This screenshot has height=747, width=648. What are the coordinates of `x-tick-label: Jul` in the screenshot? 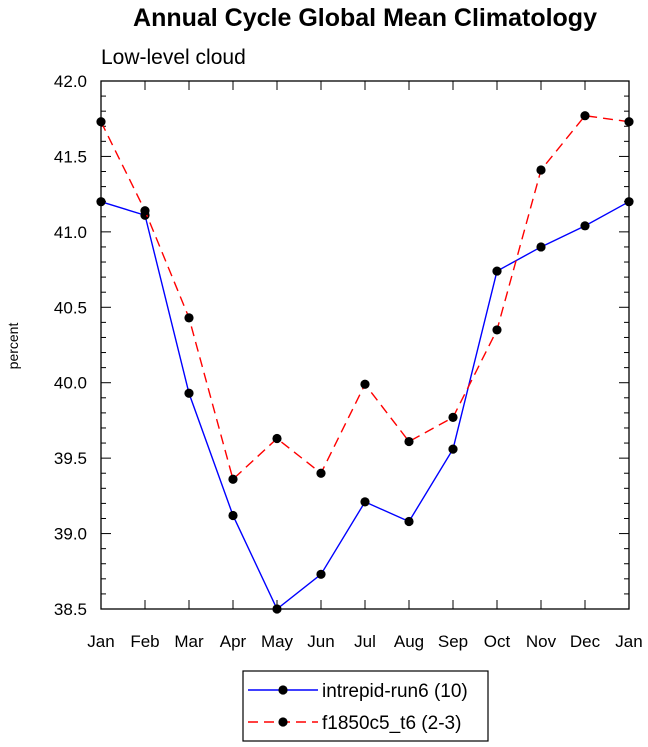 It's located at (365, 641).